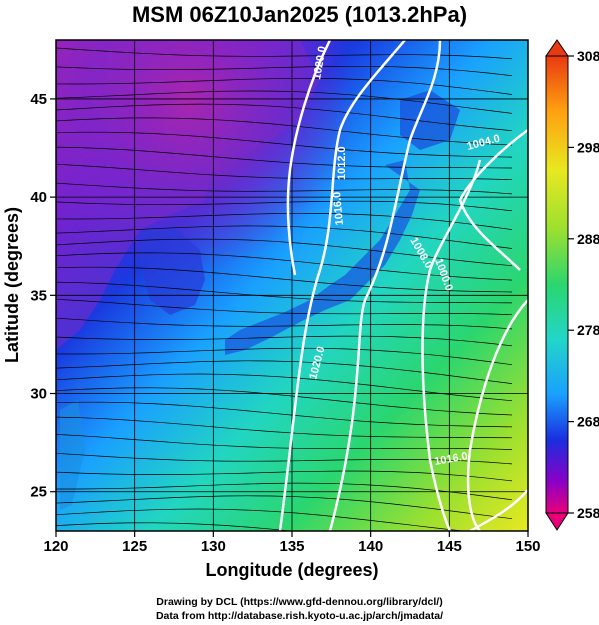 Image resolution: width=599 pixels, height=625 pixels. What do you see at coordinates (527, 546) in the screenshot?
I see `x-tick-label: 150` at bounding box center [527, 546].